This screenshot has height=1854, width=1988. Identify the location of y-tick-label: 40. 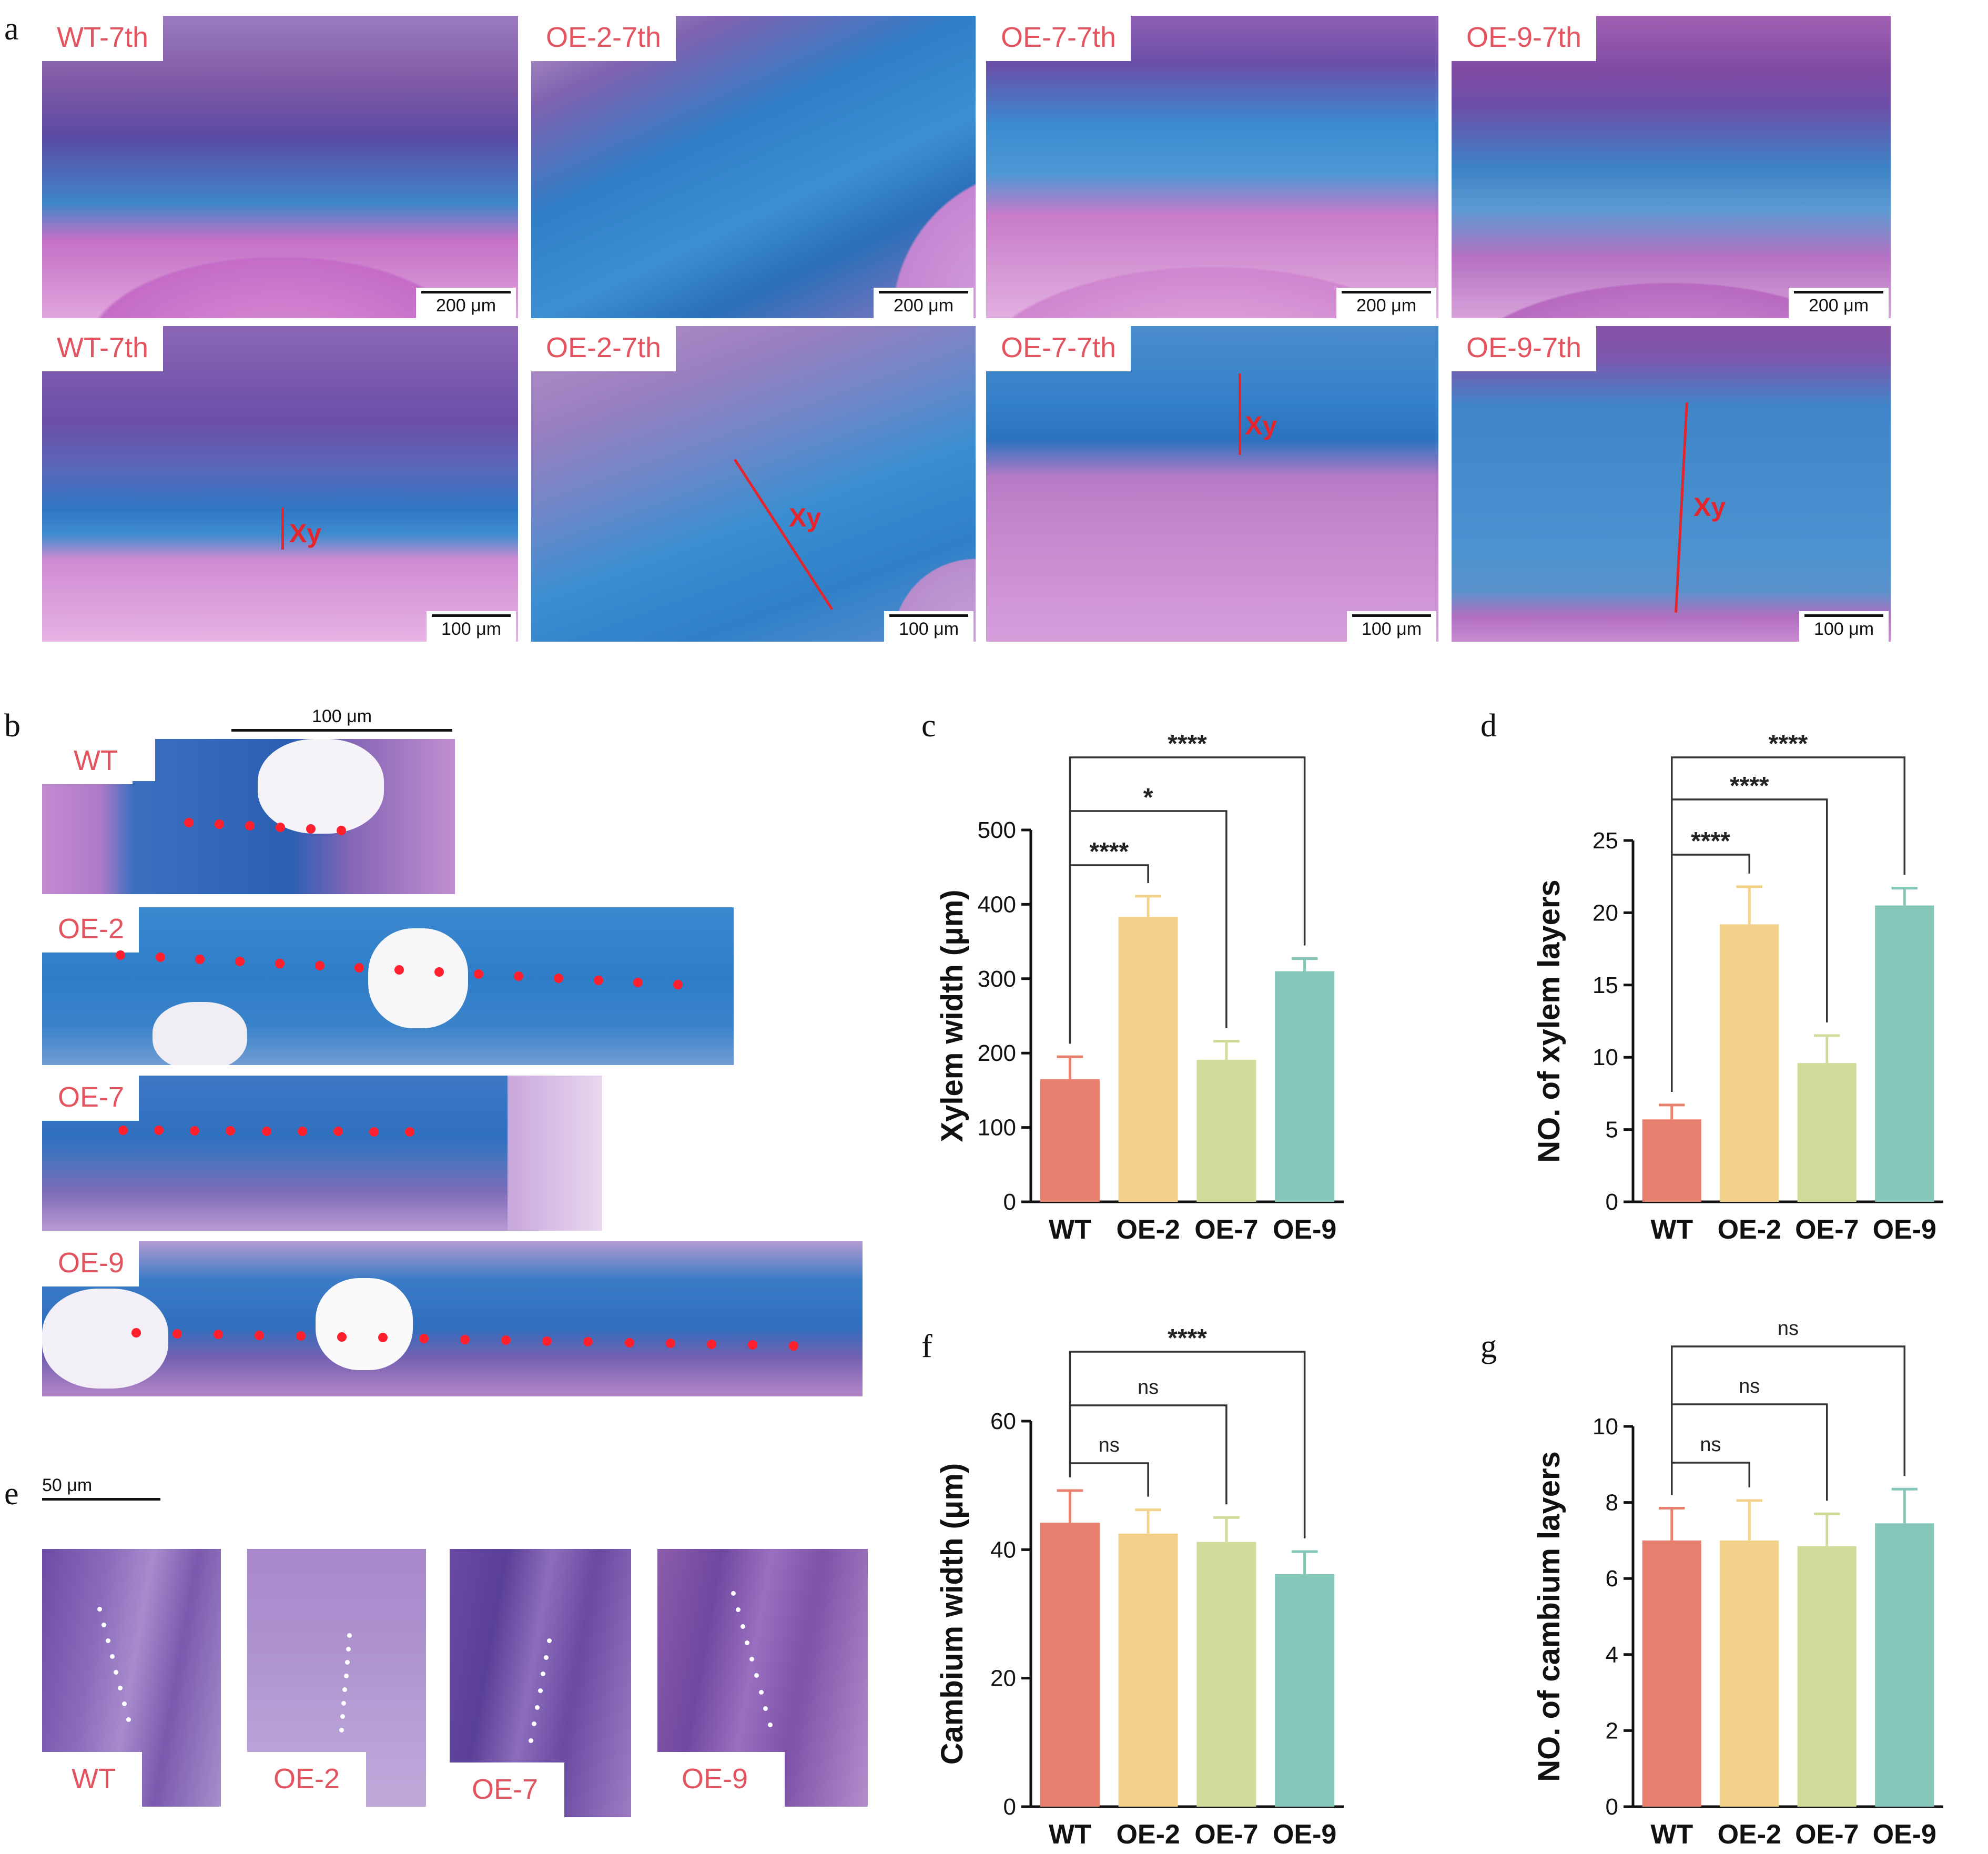
(1003, 1550).